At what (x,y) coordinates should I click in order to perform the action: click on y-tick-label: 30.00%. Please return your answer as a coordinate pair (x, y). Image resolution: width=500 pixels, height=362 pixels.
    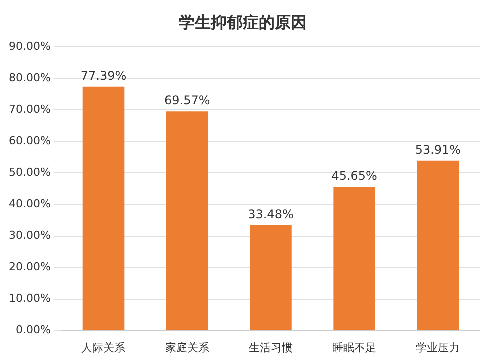
    Looking at the image, I should click on (29, 235).